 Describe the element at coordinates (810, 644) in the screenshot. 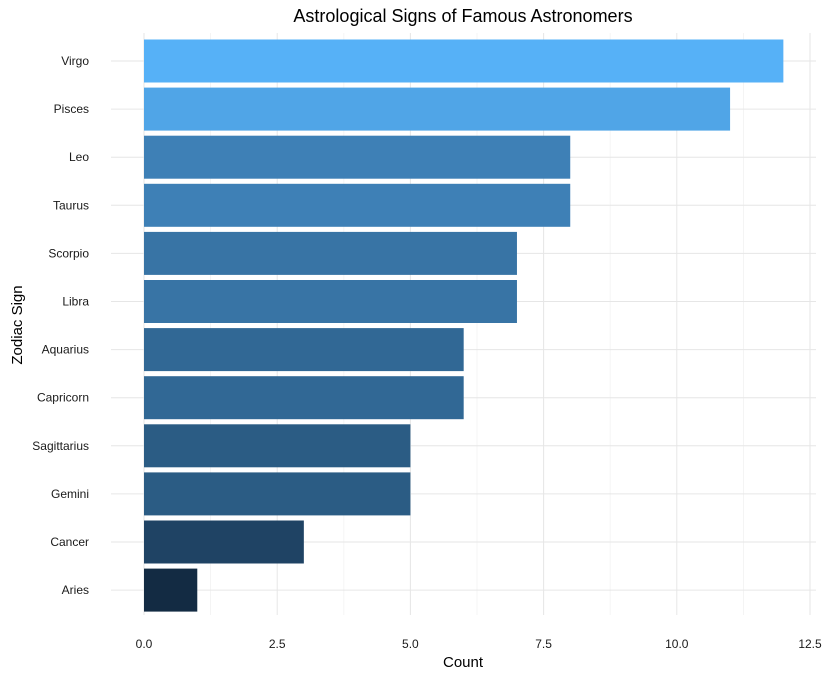

I see `x-tick-label: 12.5` at that location.